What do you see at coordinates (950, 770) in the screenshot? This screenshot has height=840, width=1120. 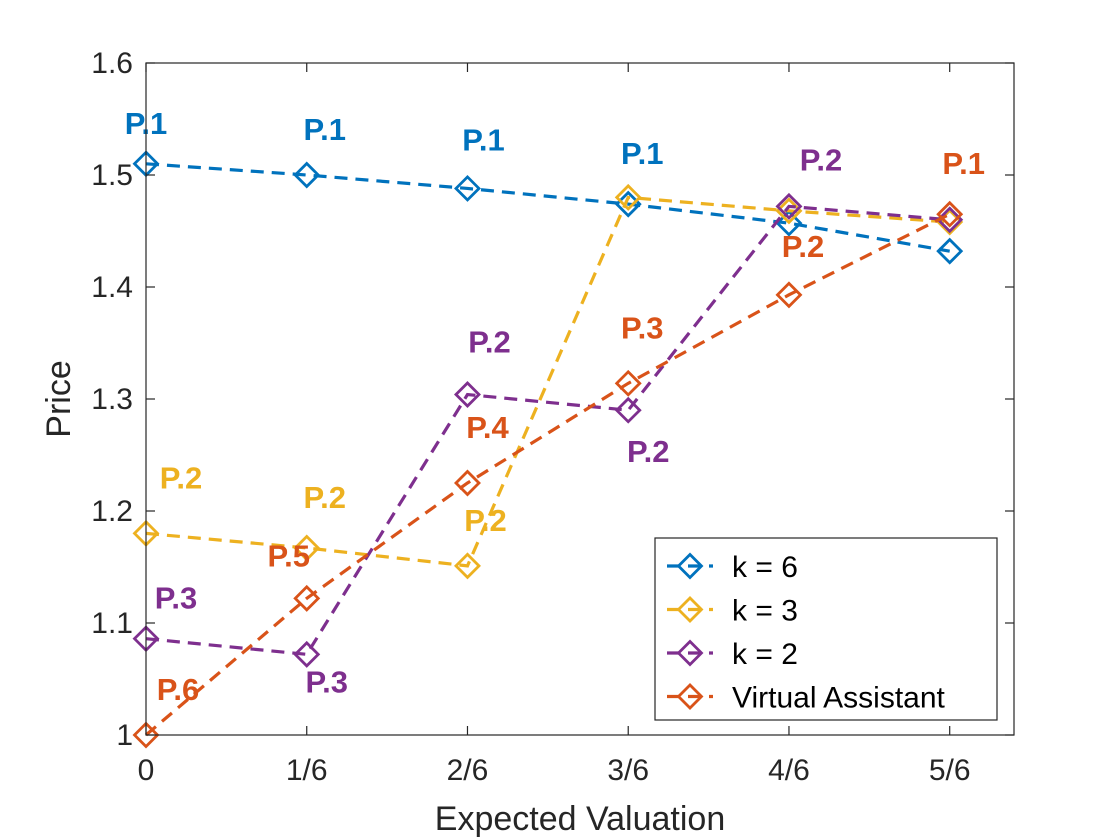 I see `x-tick-label: 5/6` at bounding box center [950, 770].